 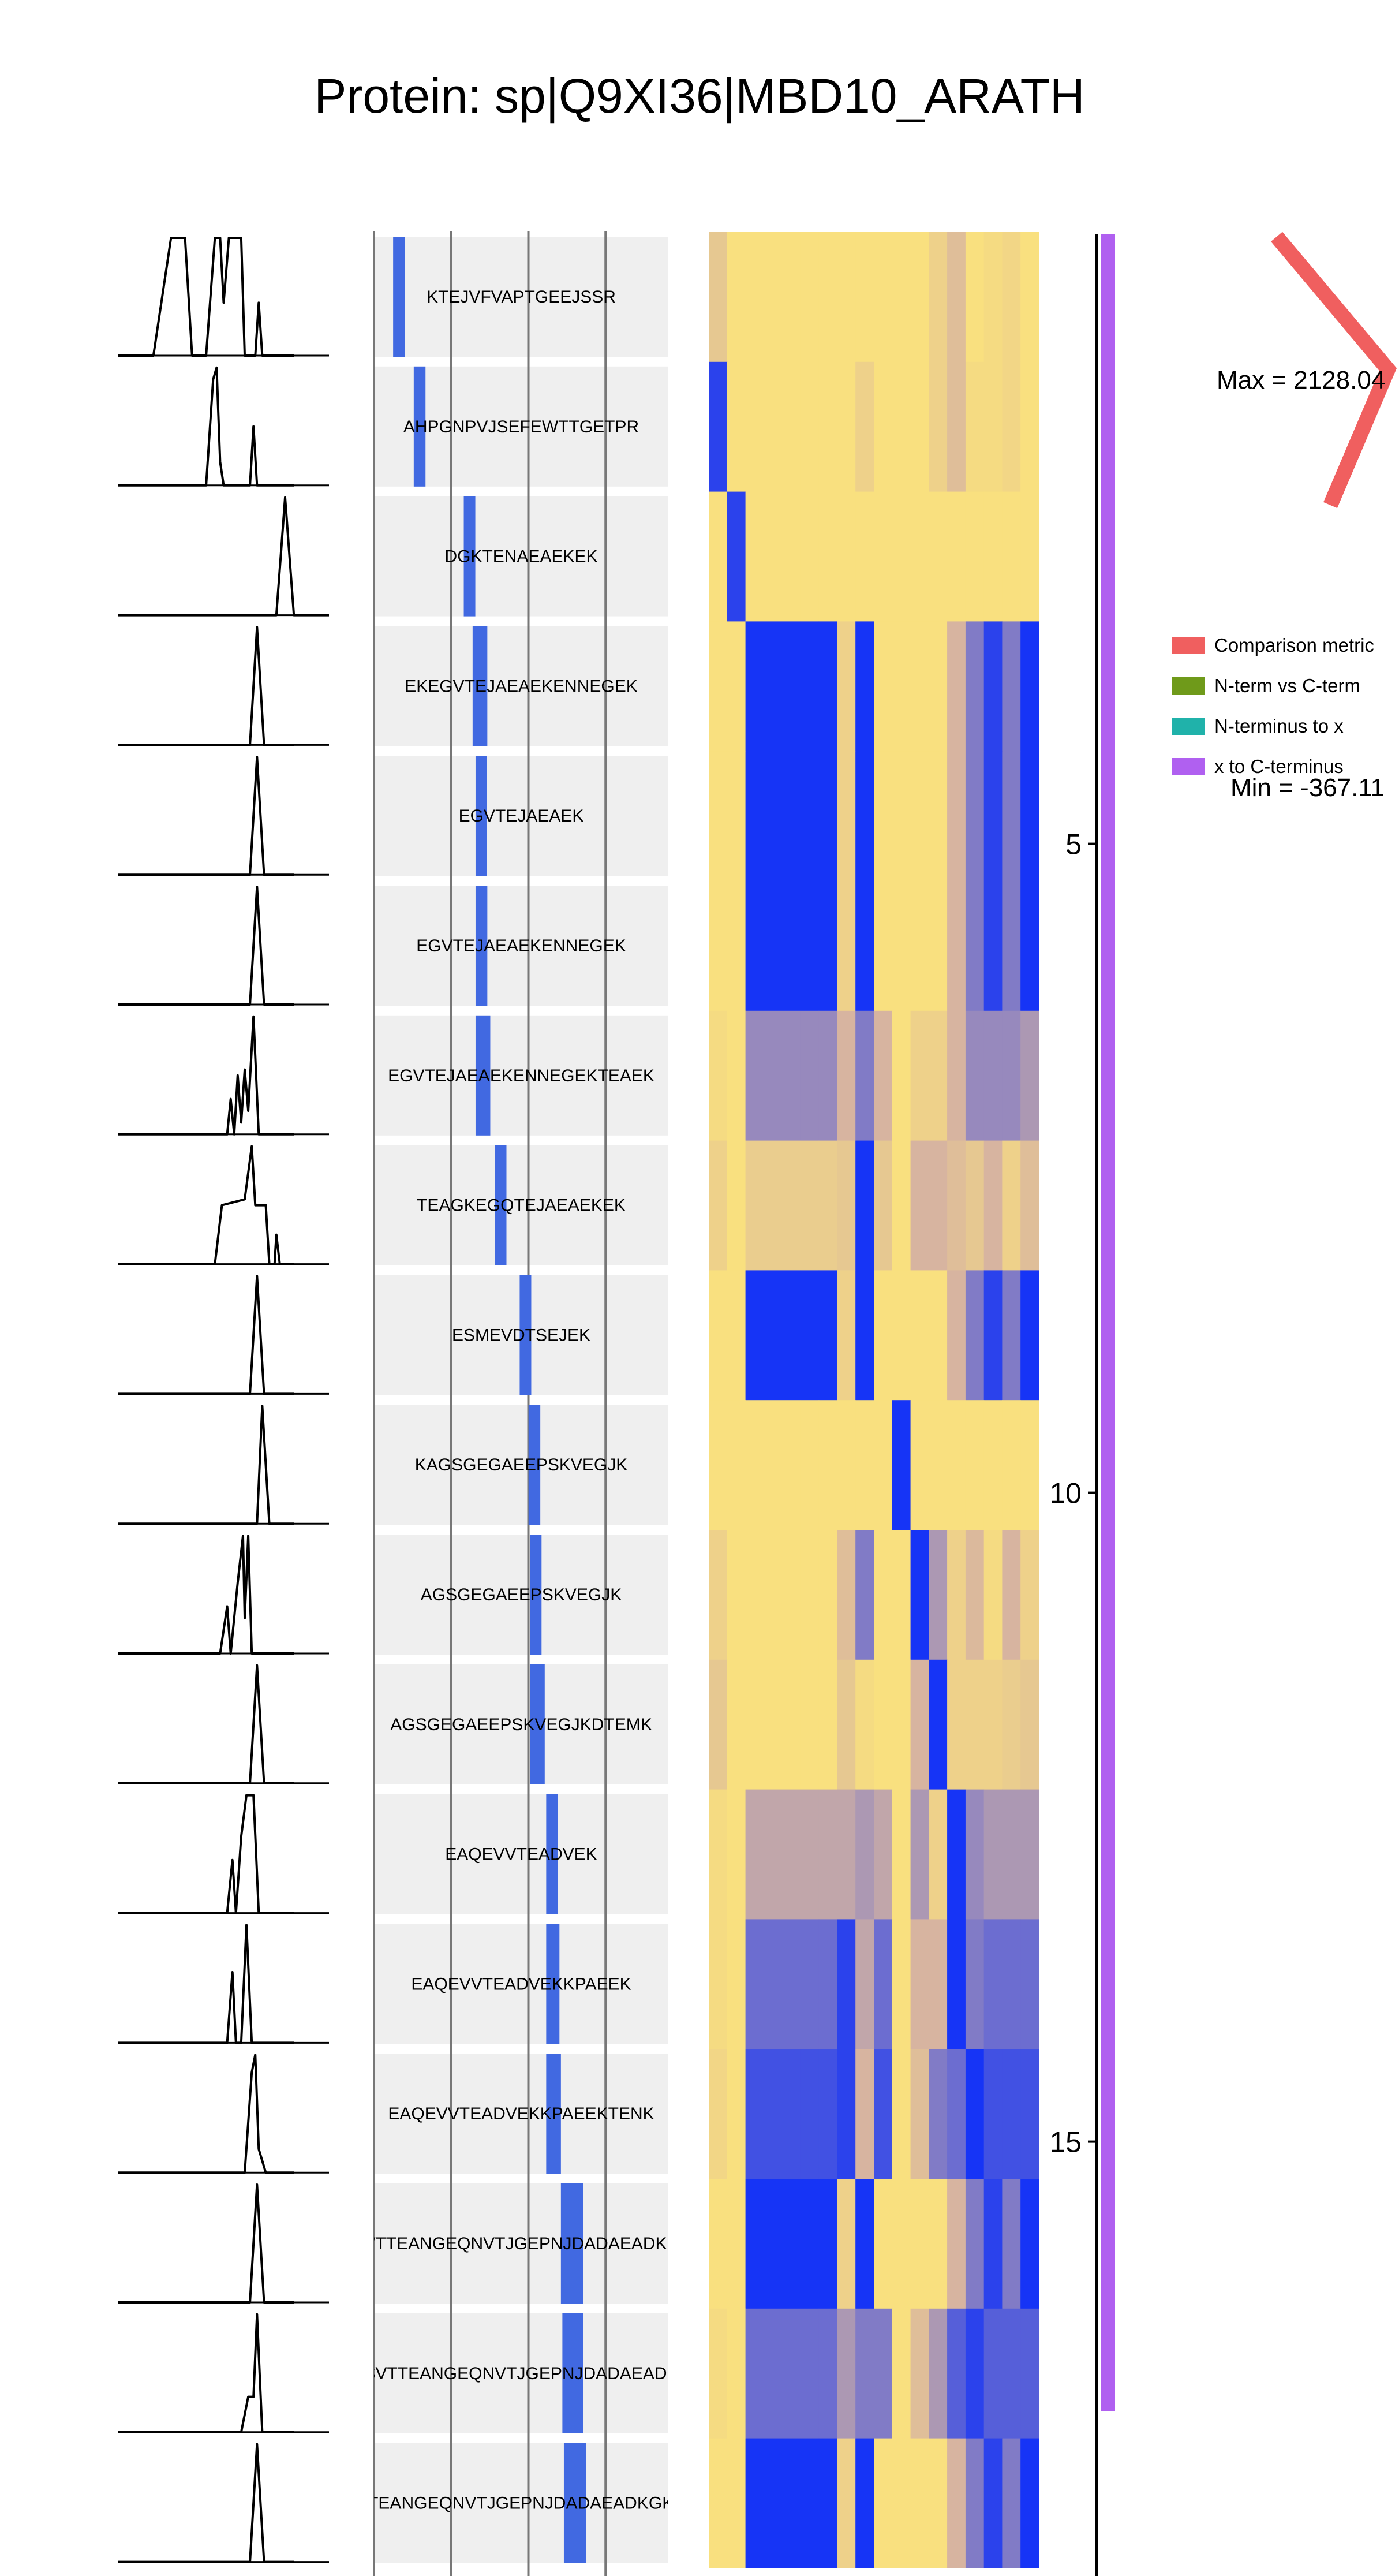 What do you see at coordinates (1066, 2142) in the screenshot?
I see `position-axis-tick-label: 15` at bounding box center [1066, 2142].